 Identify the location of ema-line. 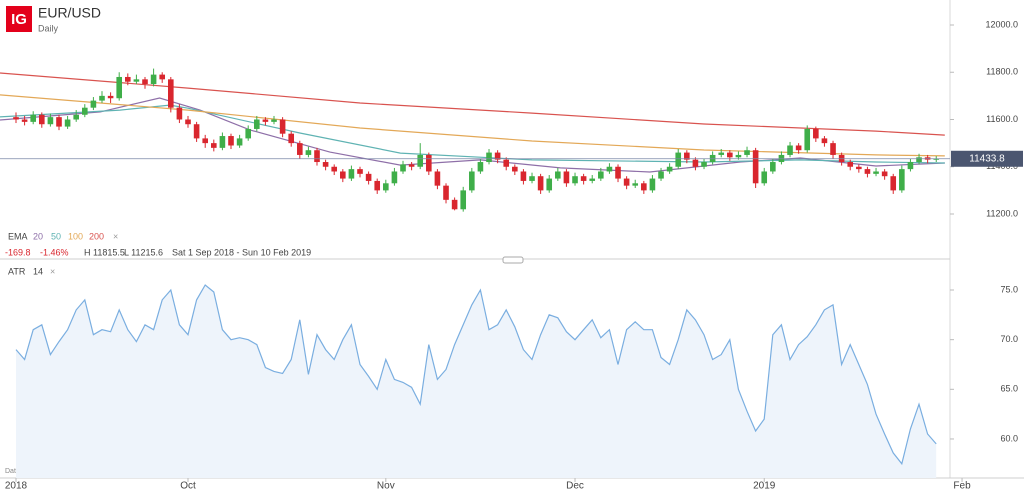
(472, 104).